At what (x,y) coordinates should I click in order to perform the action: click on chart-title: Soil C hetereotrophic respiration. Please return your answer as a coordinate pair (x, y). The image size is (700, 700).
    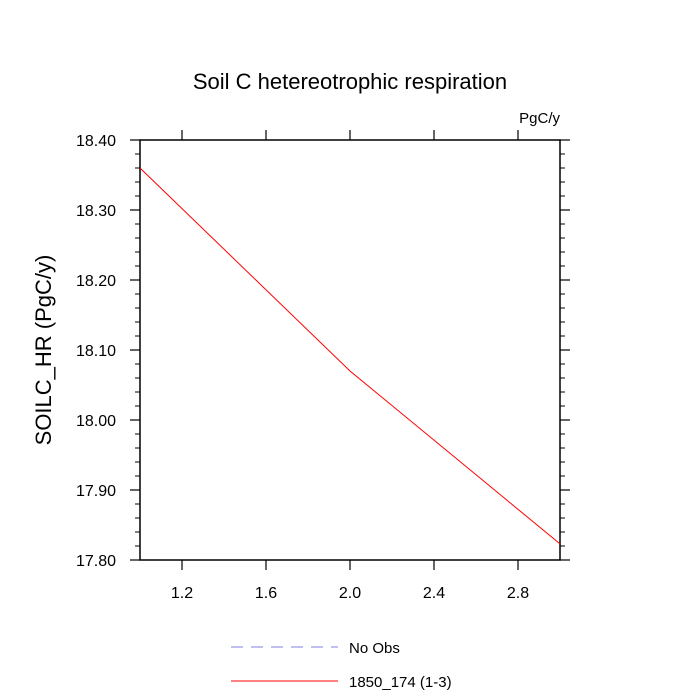
    Looking at the image, I should click on (350, 81).